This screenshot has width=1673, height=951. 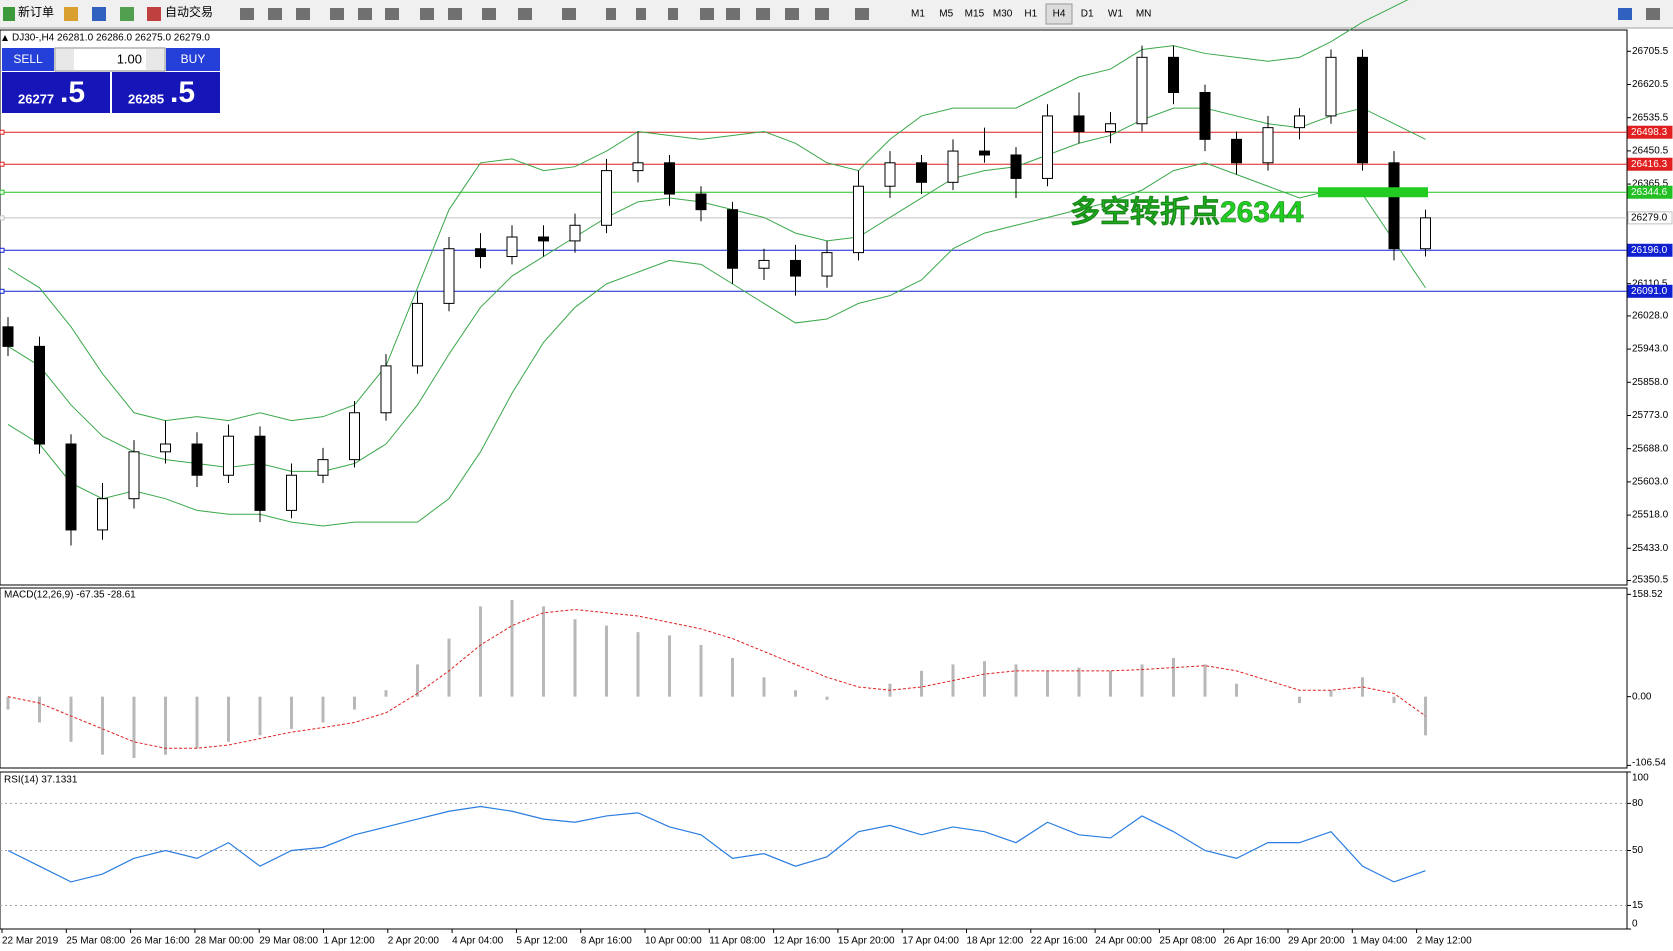 What do you see at coordinates (975, 14) in the screenshot?
I see `timeframe-button: M15` at bounding box center [975, 14].